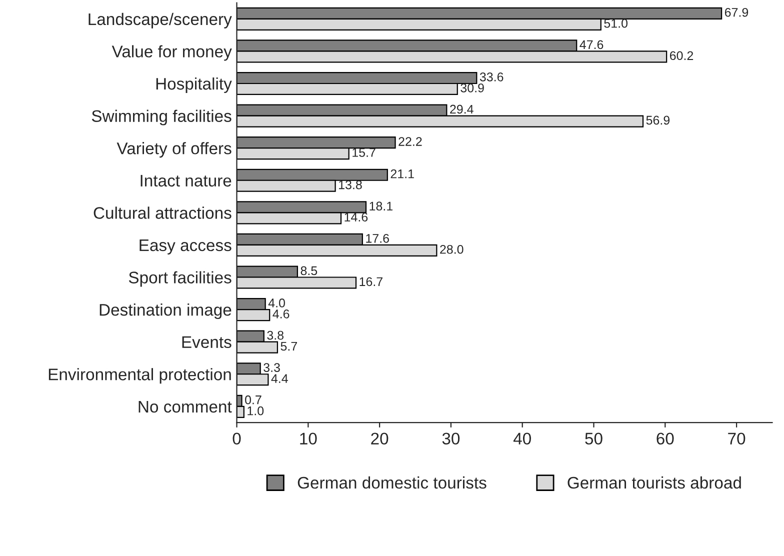  What do you see at coordinates (253, 399) in the screenshot?
I see `data-label: 0.7` at bounding box center [253, 399].